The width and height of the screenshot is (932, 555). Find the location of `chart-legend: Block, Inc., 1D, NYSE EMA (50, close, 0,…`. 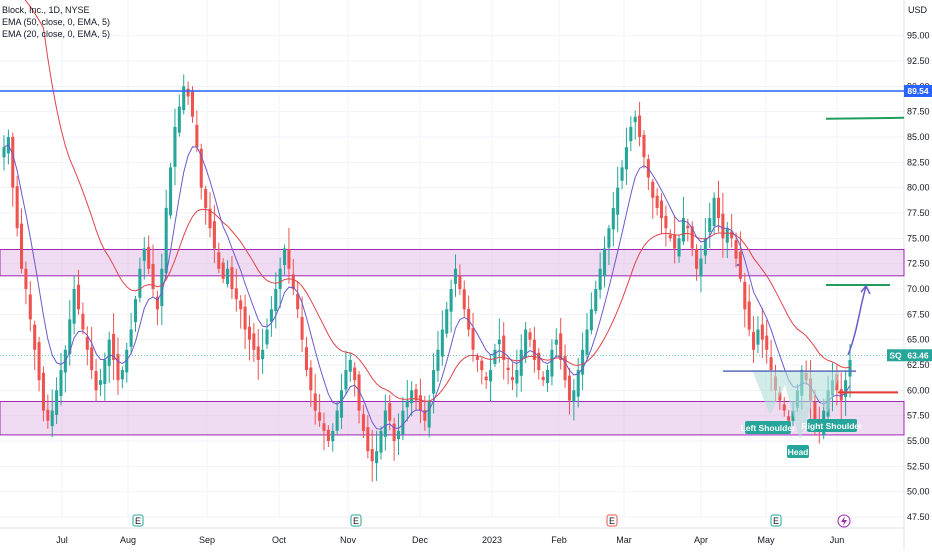

chart-legend: Block, Inc., 1D, NYSE EMA (50, close, 0,… is located at coordinates (56, 22).